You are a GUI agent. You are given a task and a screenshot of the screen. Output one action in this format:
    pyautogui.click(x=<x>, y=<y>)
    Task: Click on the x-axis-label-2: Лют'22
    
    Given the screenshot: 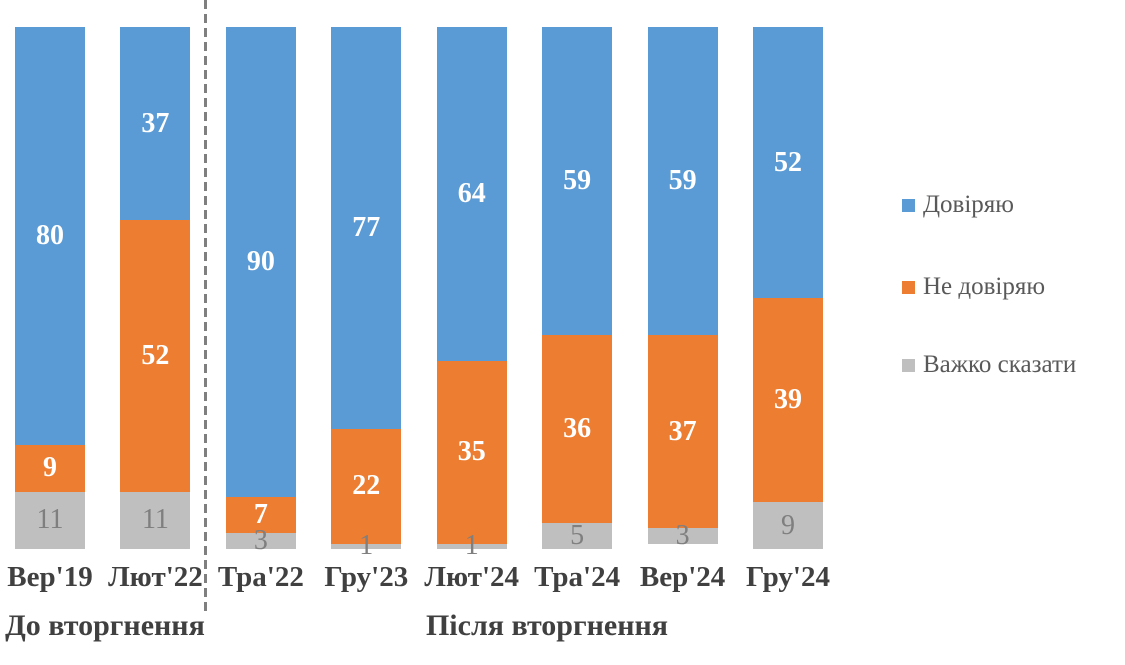 What is the action you would take?
    pyautogui.click(x=155, y=577)
    